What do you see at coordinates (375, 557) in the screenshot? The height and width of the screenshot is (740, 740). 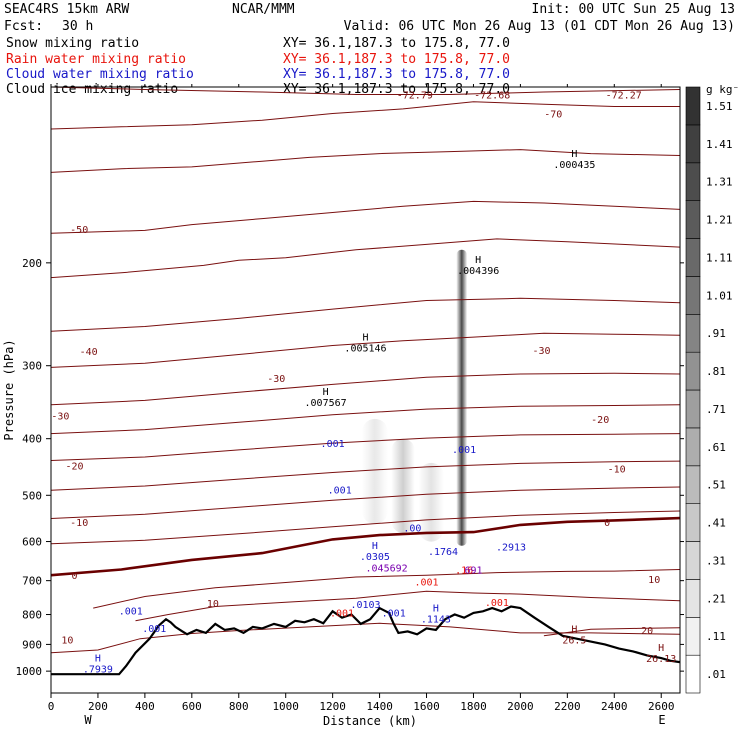 I see `mixing-ratio-label: .0305` at bounding box center [375, 557].